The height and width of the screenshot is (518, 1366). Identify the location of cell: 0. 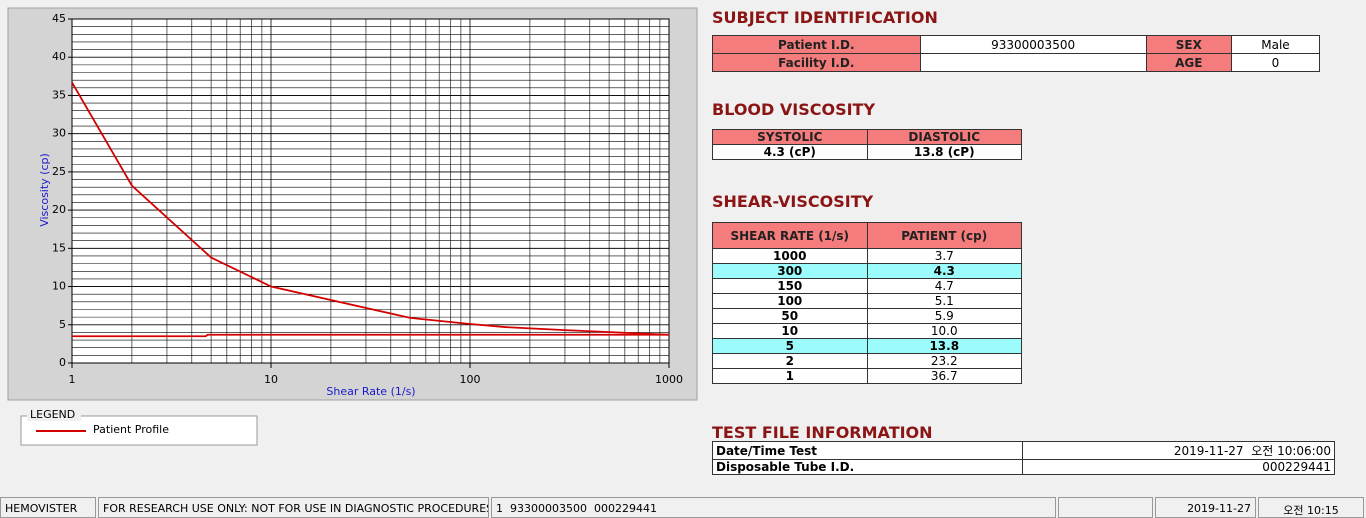
(1275, 62).